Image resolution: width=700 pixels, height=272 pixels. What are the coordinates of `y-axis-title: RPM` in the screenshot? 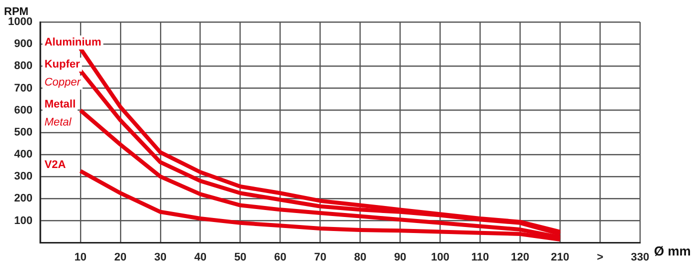 It's located at (16, 12).